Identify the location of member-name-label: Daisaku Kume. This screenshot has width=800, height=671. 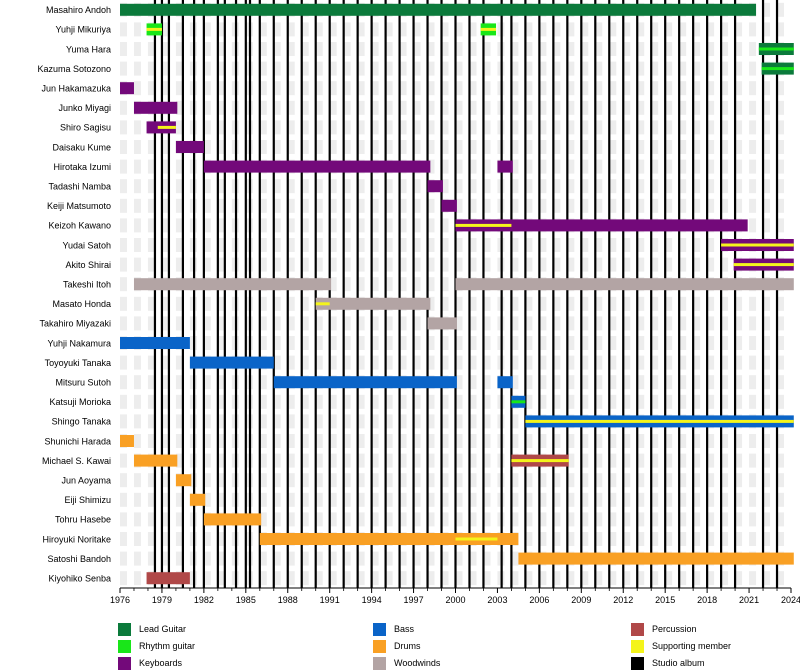
(81, 147).